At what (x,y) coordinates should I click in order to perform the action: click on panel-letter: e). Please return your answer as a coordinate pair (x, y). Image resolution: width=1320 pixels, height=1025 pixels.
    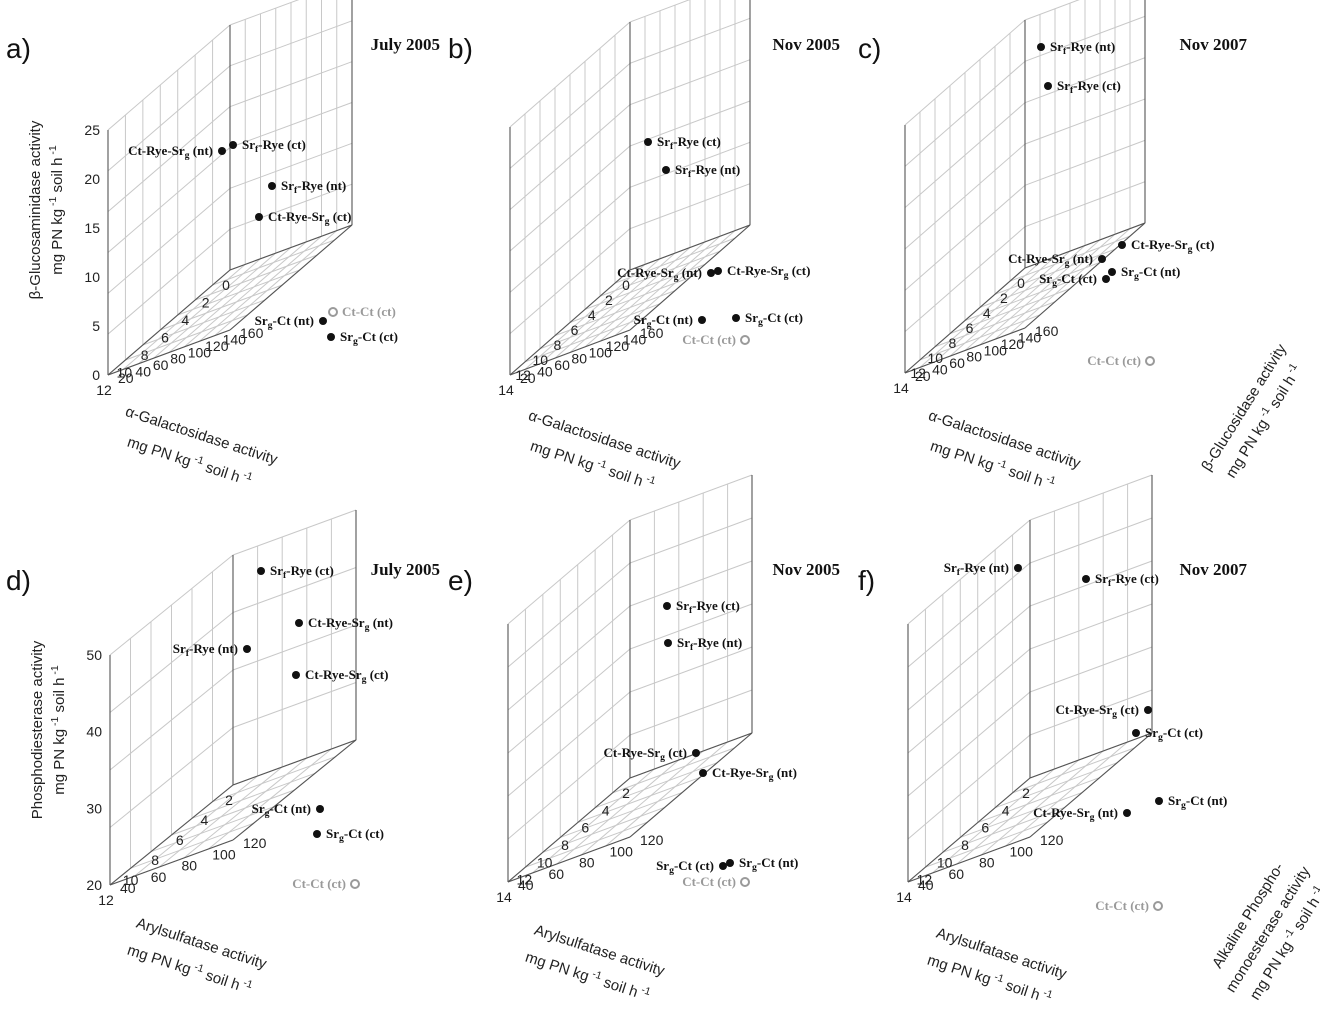
    Looking at the image, I should click on (460, 580).